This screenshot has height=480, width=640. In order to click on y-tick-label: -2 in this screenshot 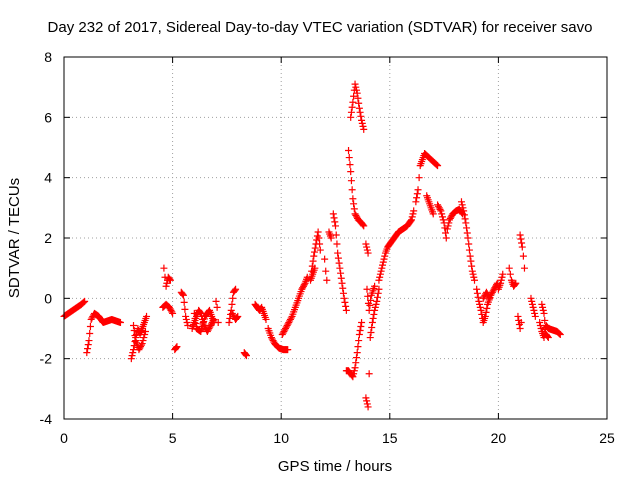, I will do `click(46, 359)`.